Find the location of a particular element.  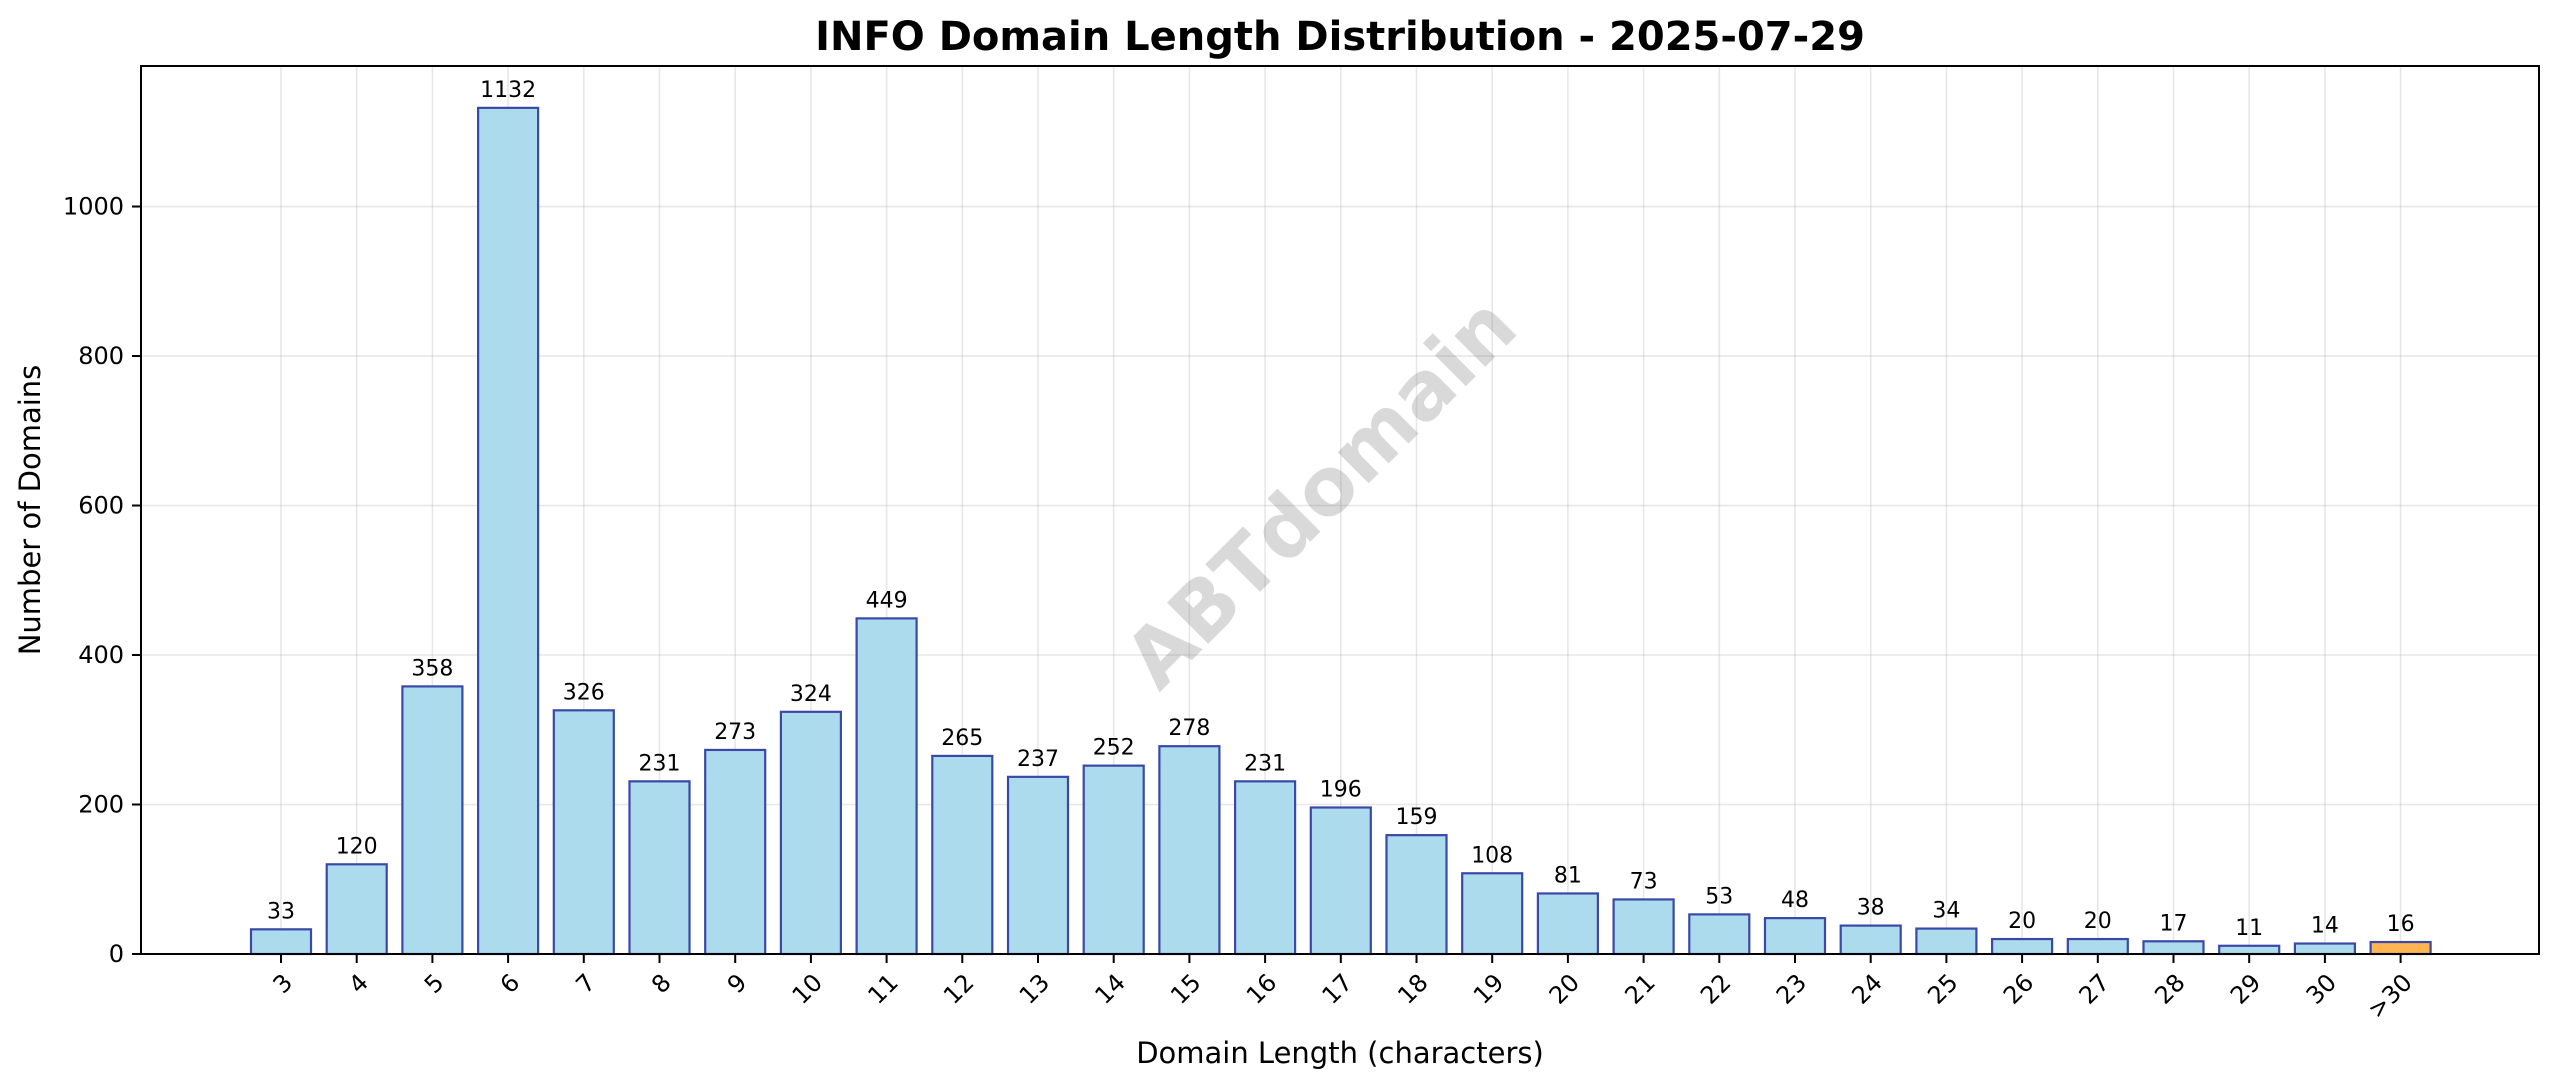

y-axis-ticks: 0 200 400 600 800 1000 is located at coordinates (102, 580).